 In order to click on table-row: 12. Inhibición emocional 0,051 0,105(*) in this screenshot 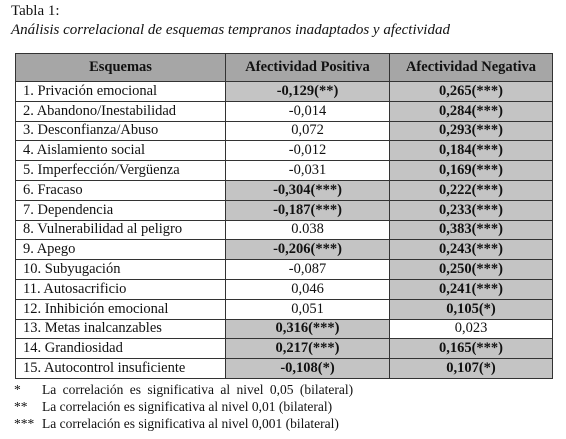, I will do `click(284, 309)`.